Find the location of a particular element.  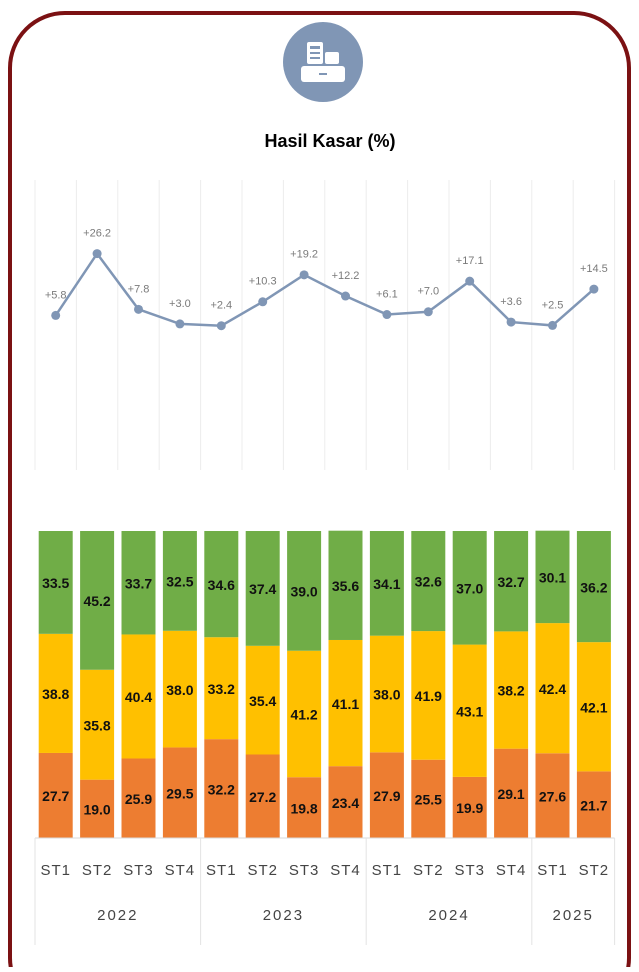

bar-label: 35.4 is located at coordinates (262, 701).